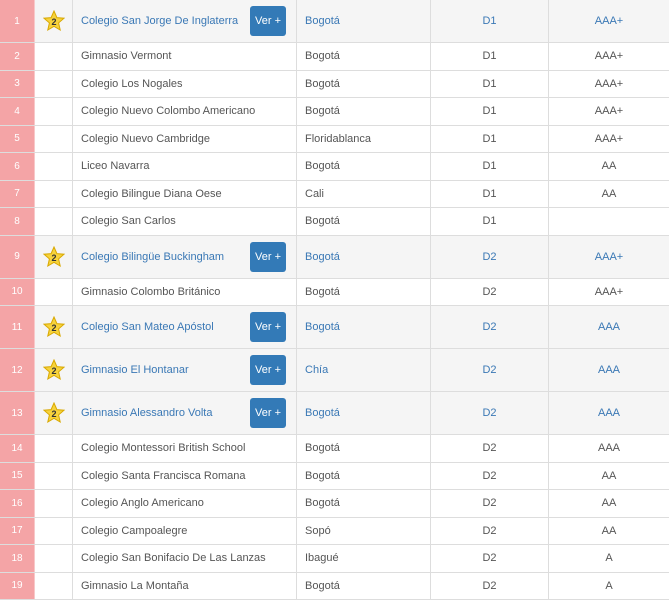  What do you see at coordinates (153, 256) in the screenshot?
I see `school-name: Colegio Bilingüe Buckingham` at bounding box center [153, 256].